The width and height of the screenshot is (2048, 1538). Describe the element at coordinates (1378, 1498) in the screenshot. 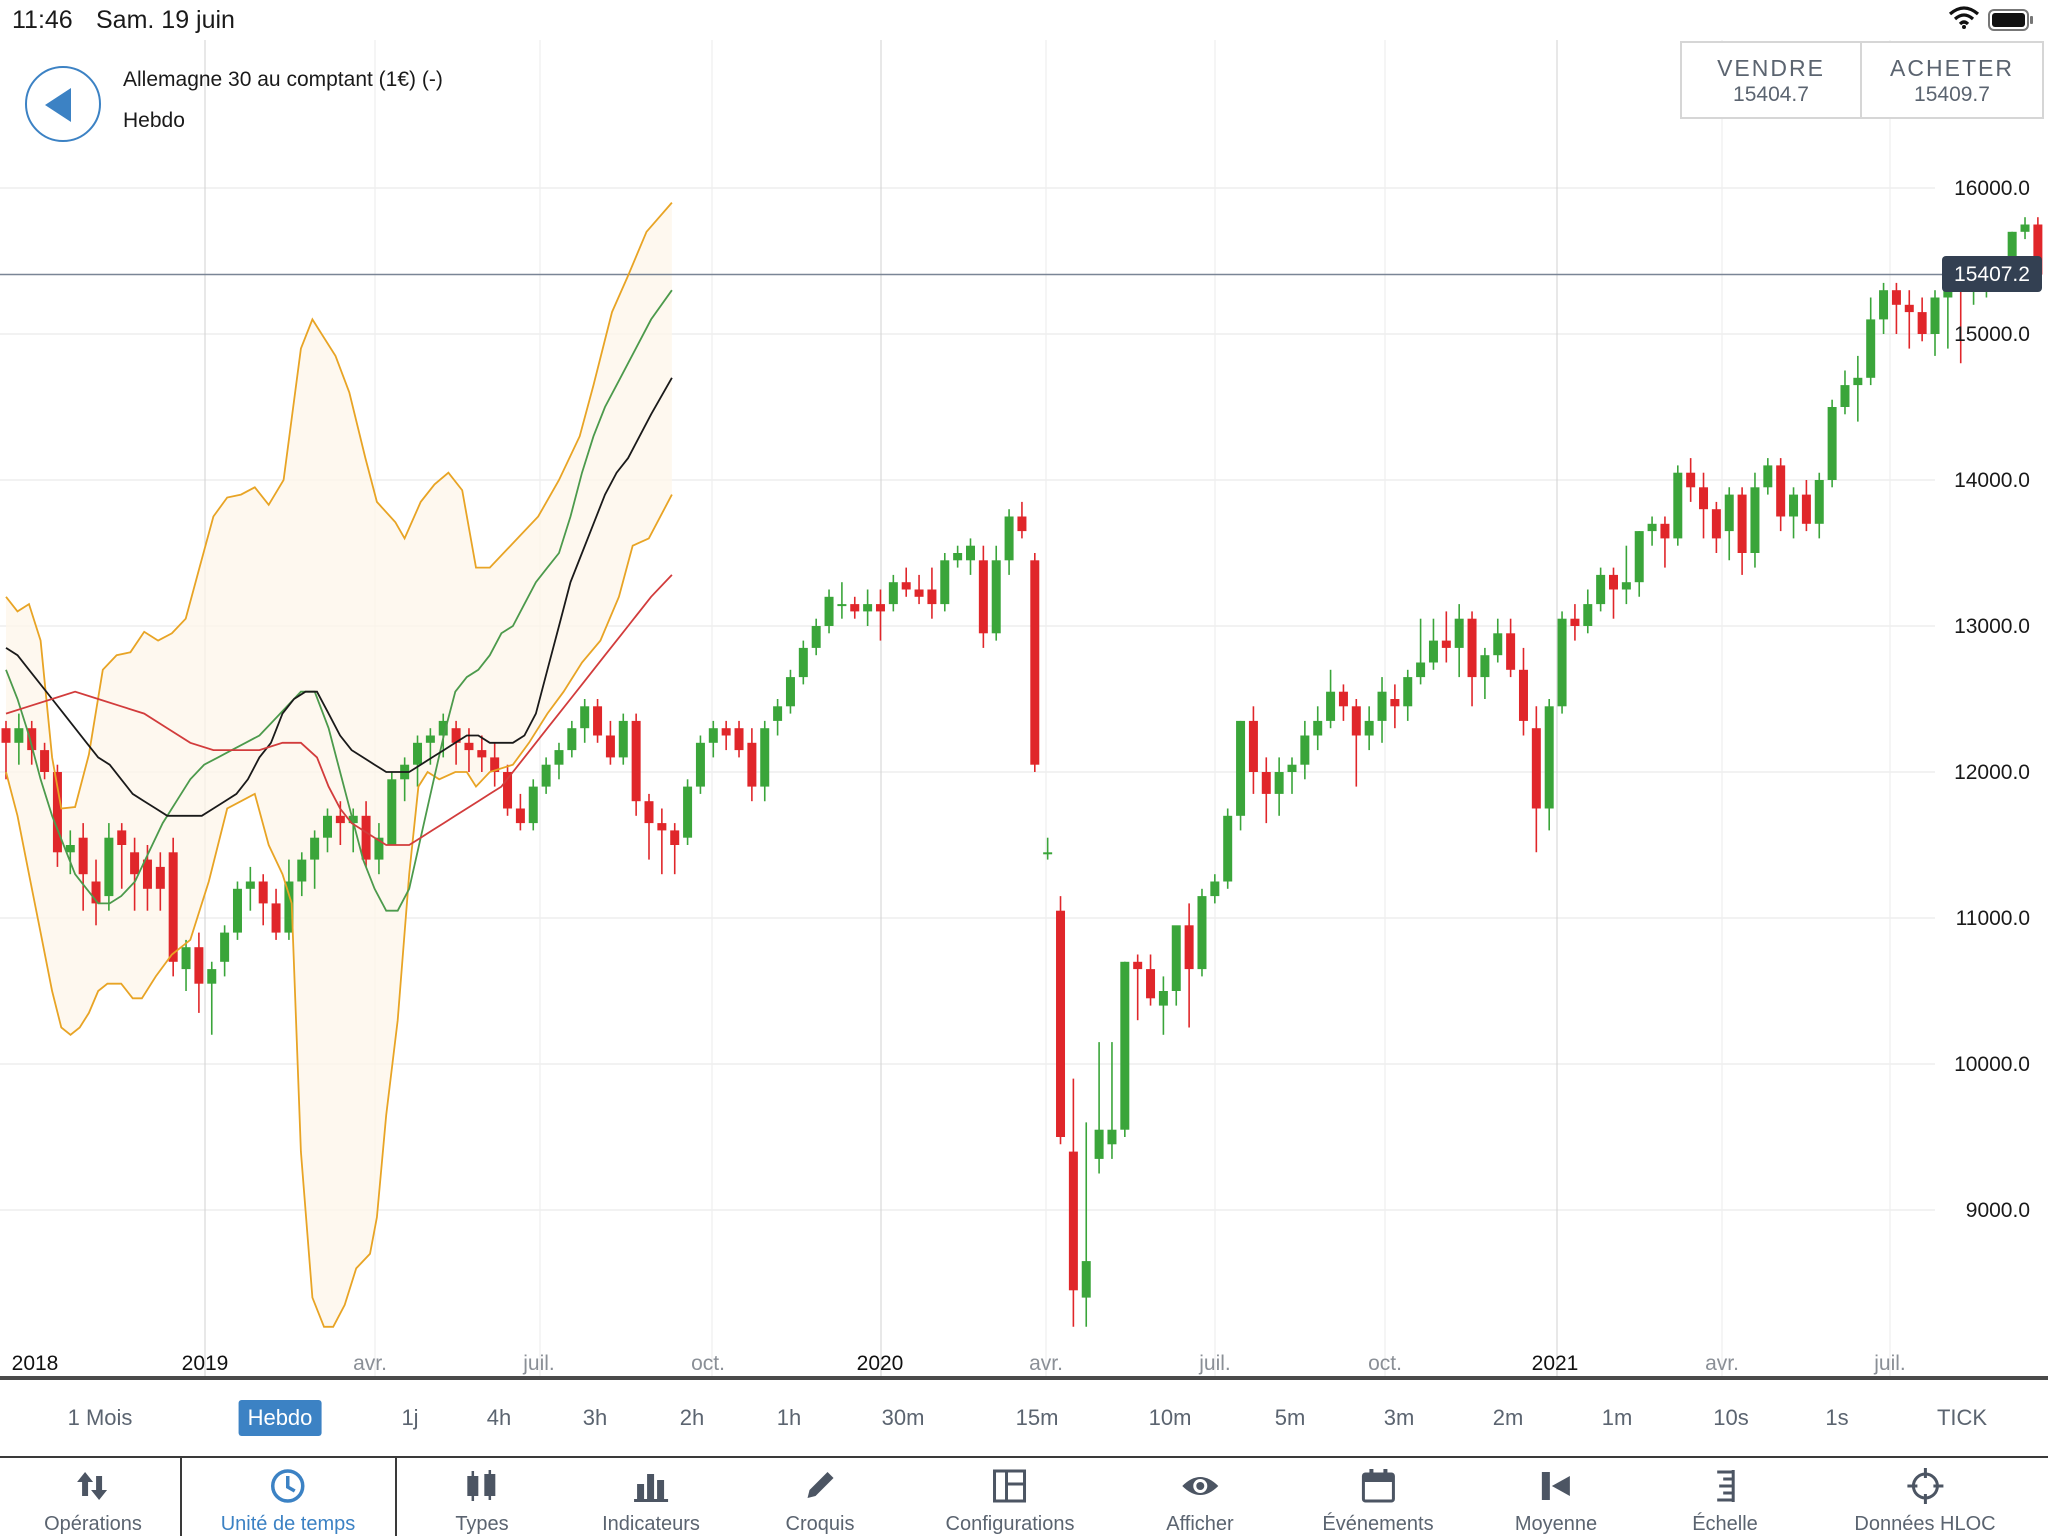

I see `toolbar-calendar: Événements` at that location.